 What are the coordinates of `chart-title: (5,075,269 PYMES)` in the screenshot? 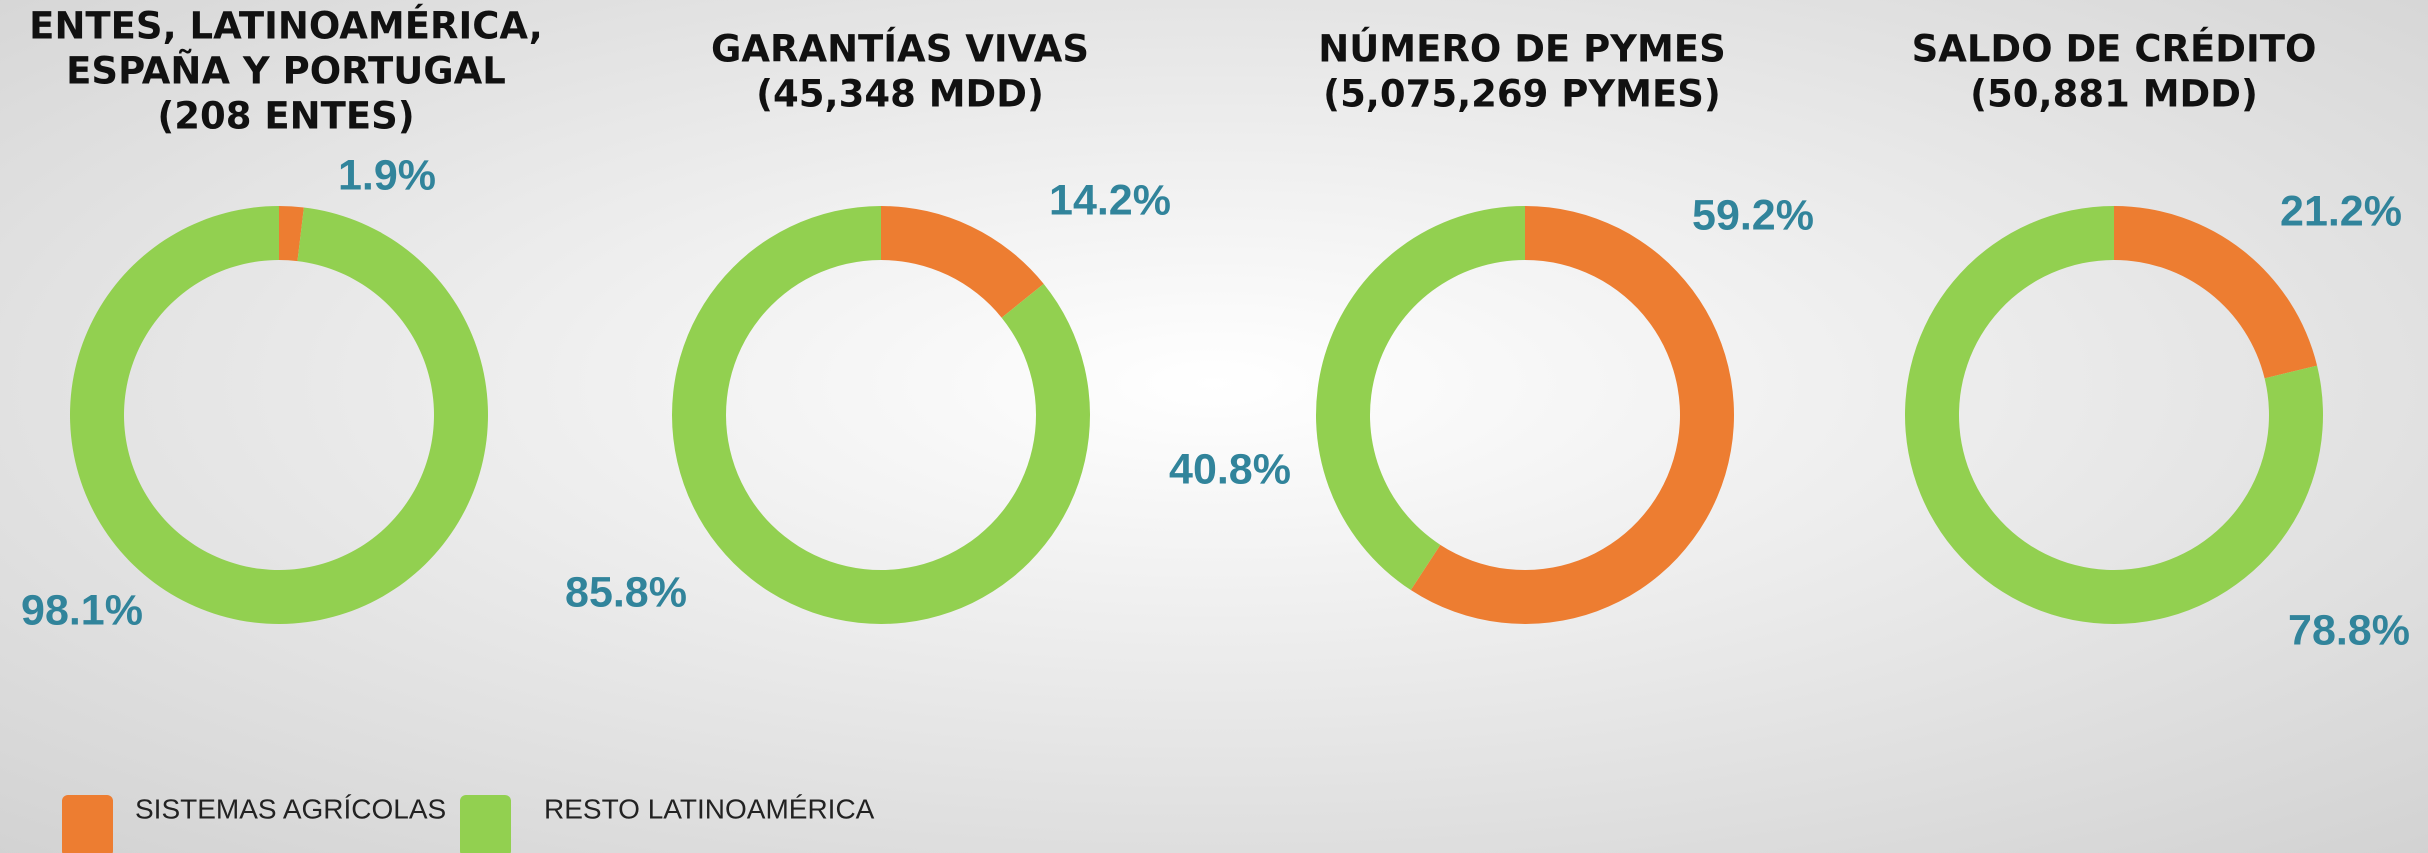 It's located at (1522, 94).